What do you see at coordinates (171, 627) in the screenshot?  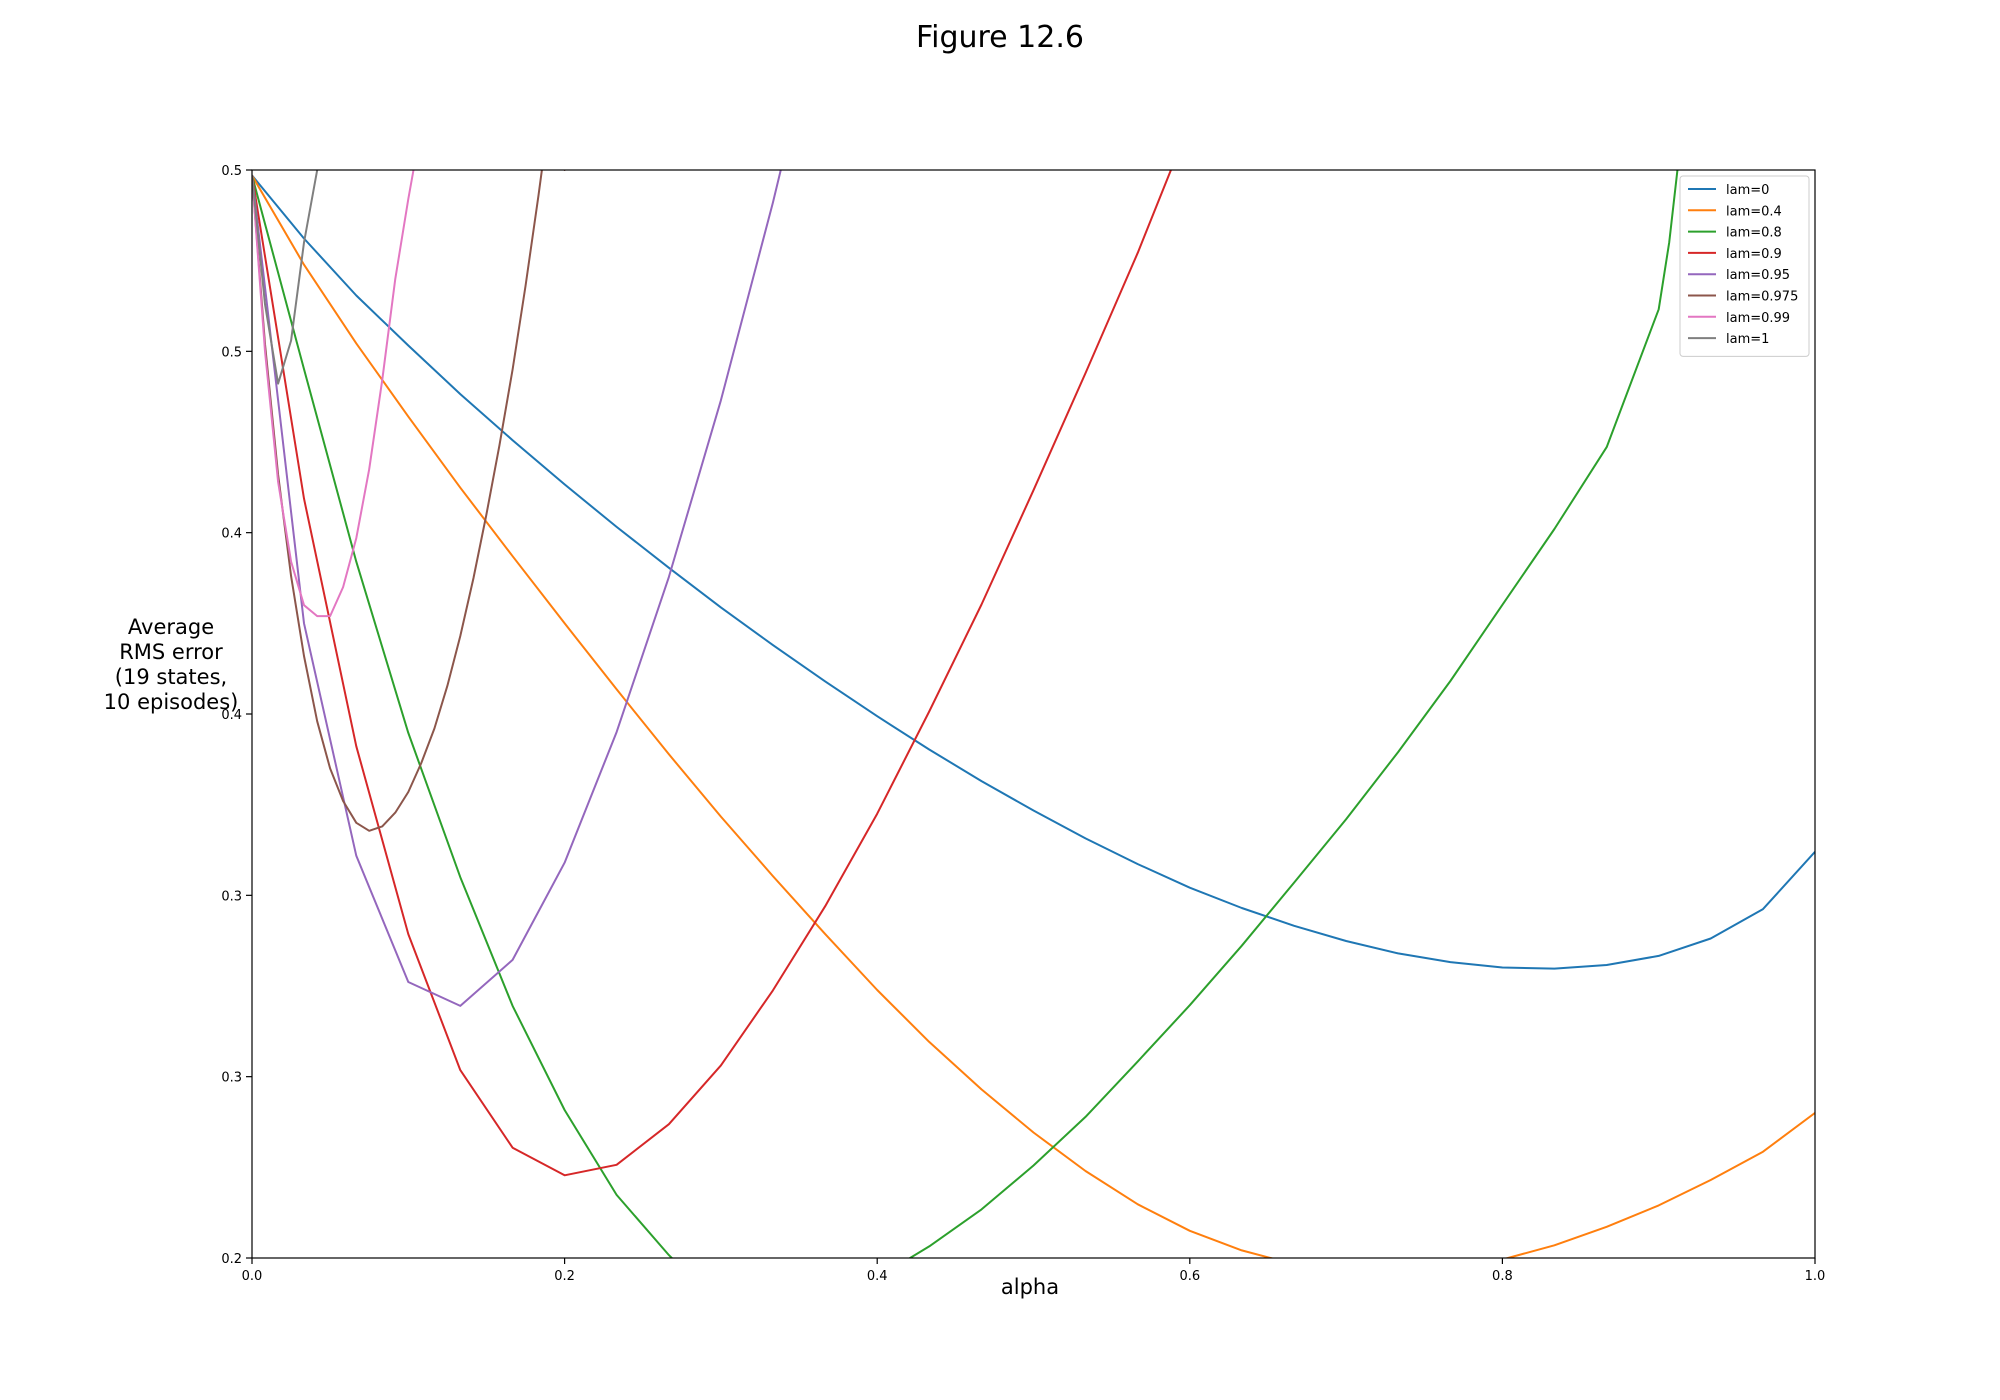 I see `y-axis-label-line: Average` at bounding box center [171, 627].